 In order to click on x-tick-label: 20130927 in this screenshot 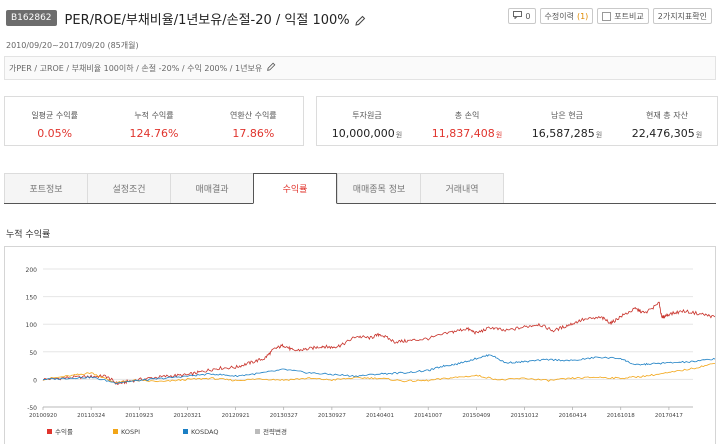, I will do `click(332, 416)`.